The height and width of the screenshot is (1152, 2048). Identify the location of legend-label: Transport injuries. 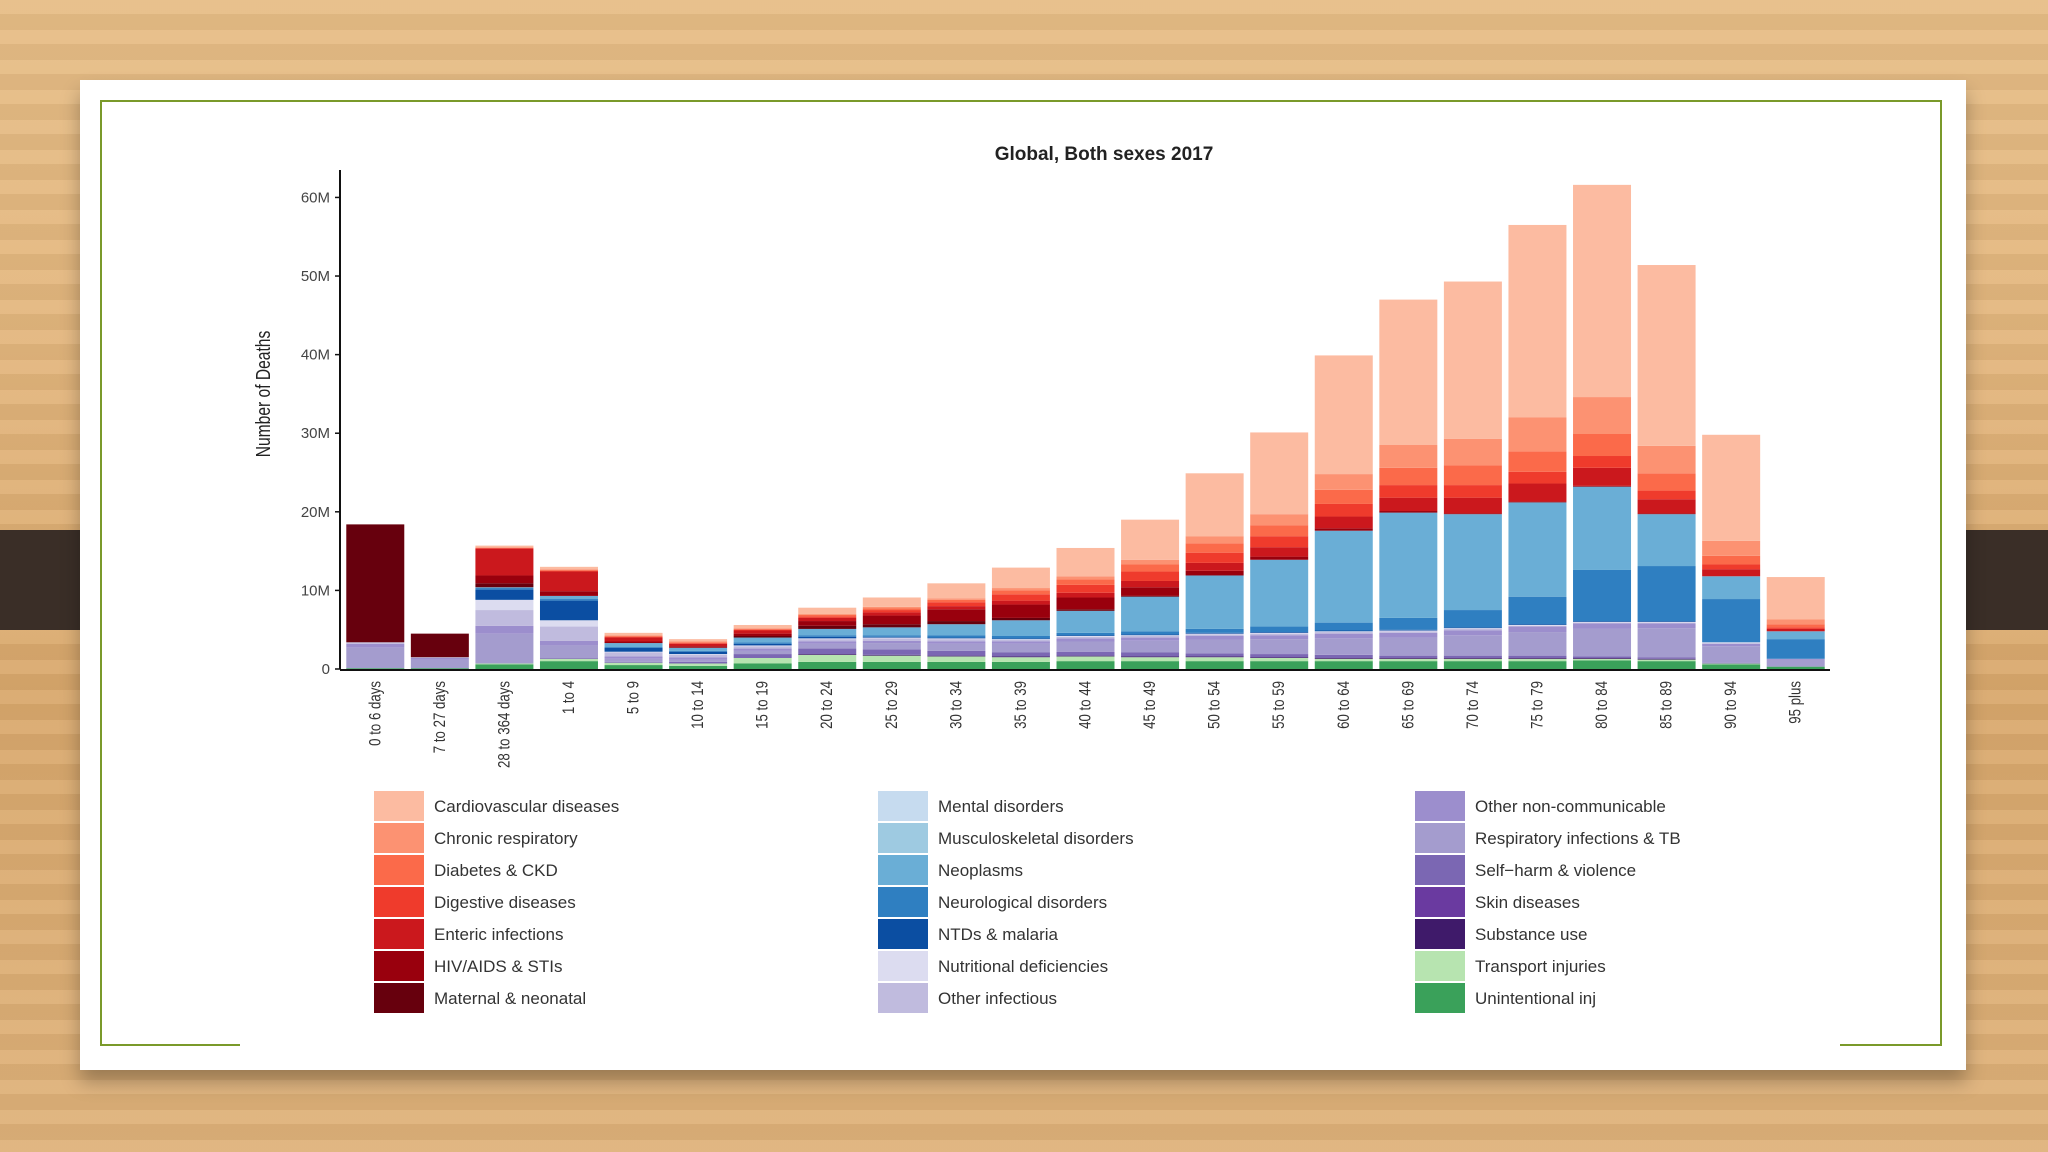
(1540, 966).